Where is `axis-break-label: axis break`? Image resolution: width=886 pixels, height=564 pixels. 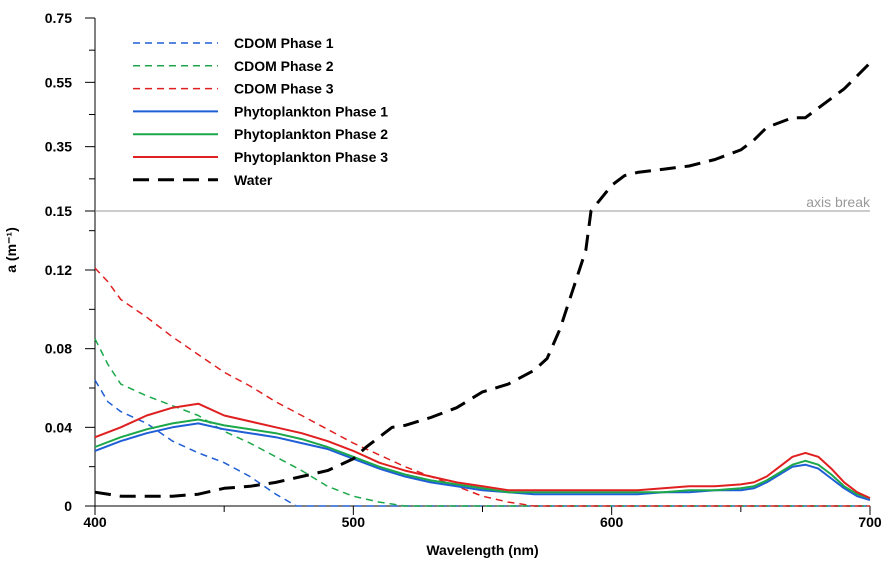
axis-break-label: axis break is located at coordinates (838, 202).